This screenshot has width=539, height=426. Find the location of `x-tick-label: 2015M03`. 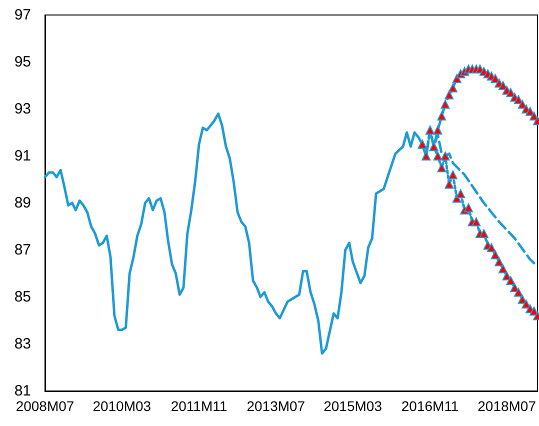

x-tick-label: 2015M03 is located at coordinates (353, 406).